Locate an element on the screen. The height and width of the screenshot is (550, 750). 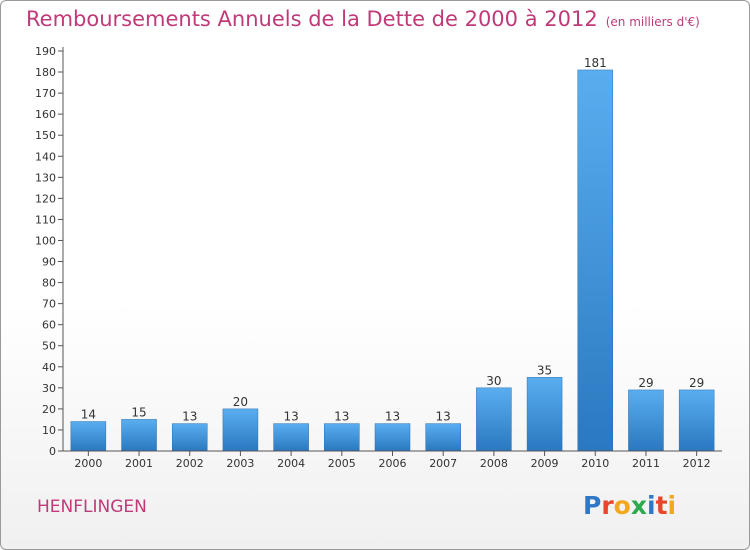
x-category-label: 2006 is located at coordinates (393, 463).